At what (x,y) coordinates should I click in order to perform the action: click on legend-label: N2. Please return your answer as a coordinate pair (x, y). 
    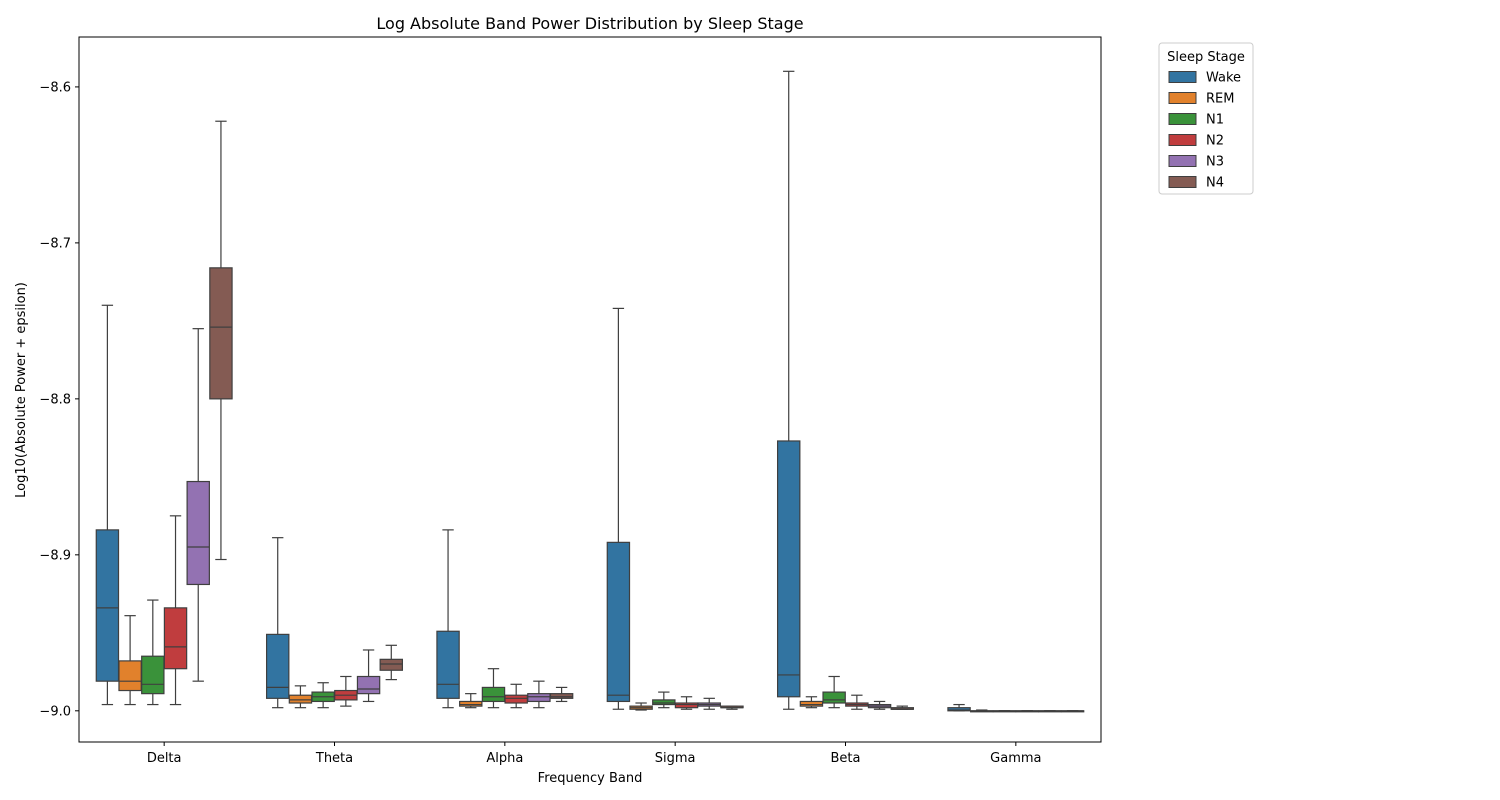
    Looking at the image, I should click on (1215, 141).